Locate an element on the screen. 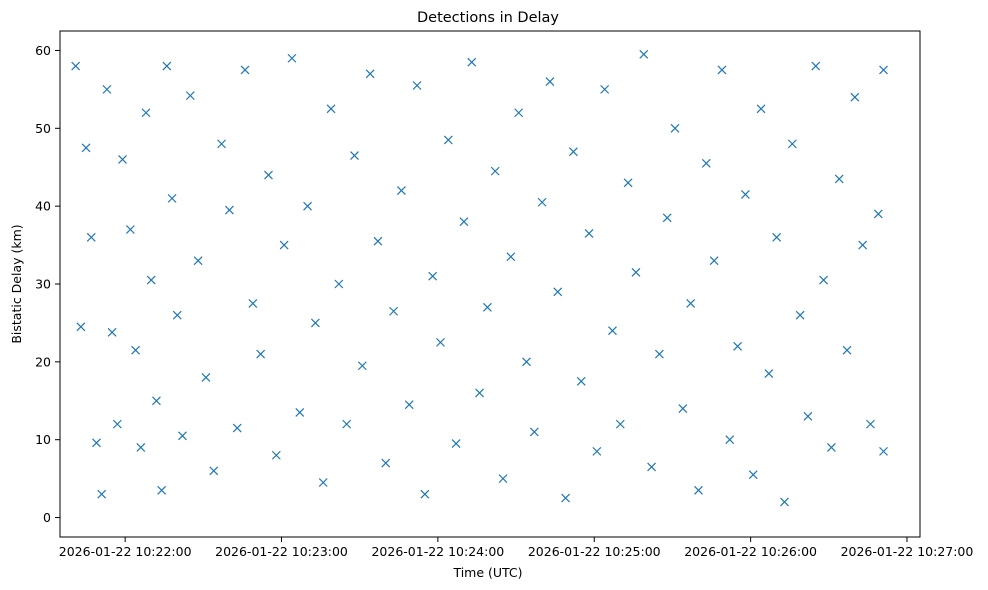 This screenshot has width=988, height=590. x-tick-label: 2026-01-22 10:26:00 is located at coordinates (750, 551).